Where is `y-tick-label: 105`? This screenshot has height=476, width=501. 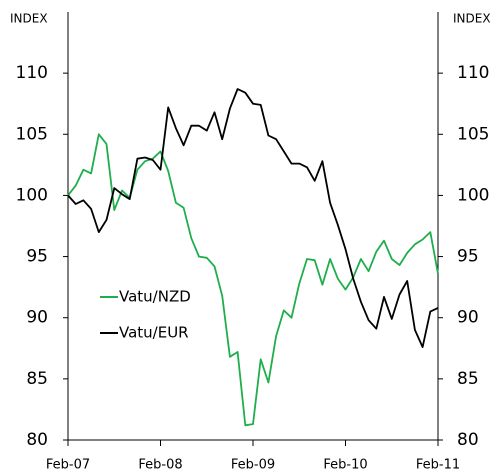
y-tick-label: 105 is located at coordinates (32, 134).